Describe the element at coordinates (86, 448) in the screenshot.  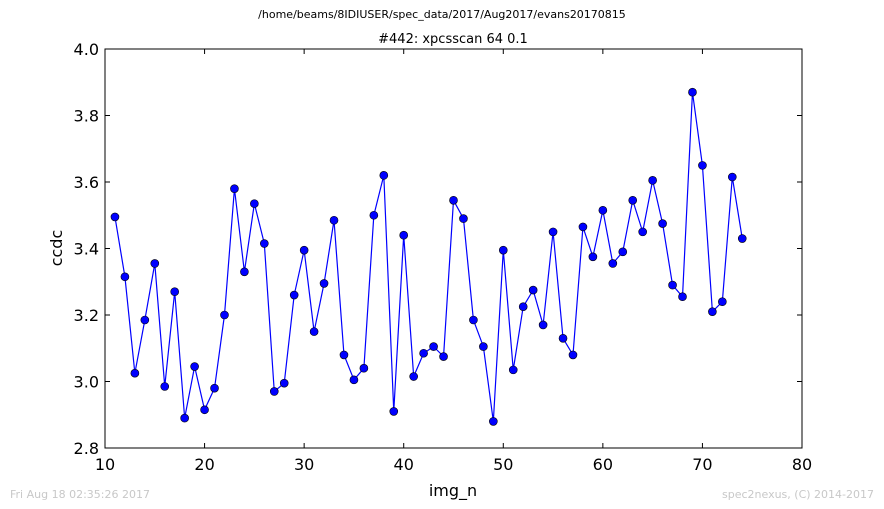
I see `y-tick-label: 2.8` at that location.